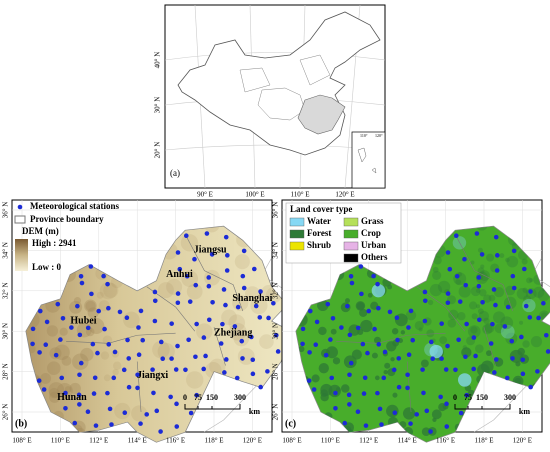 The width and height of the screenshot is (550, 452). What do you see at coordinates (212, 407) in the screenshot?
I see `scale-bar` at bounding box center [212, 407].